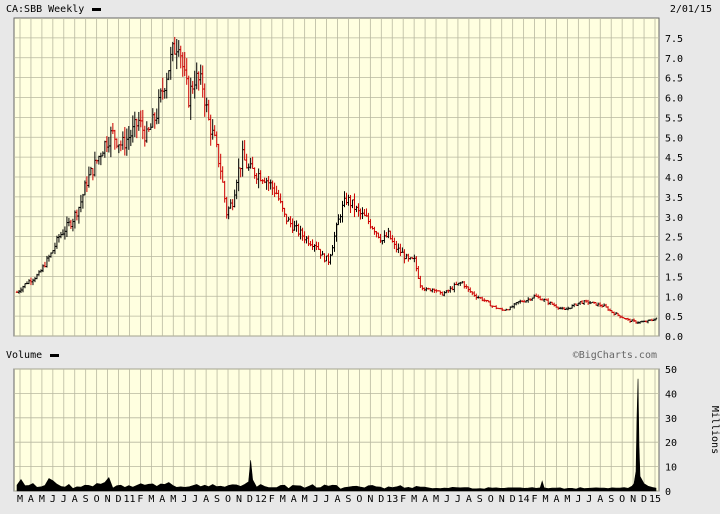 This screenshot has width=720, height=514. I want to click on x-tick-label: 12, so click(261, 499).